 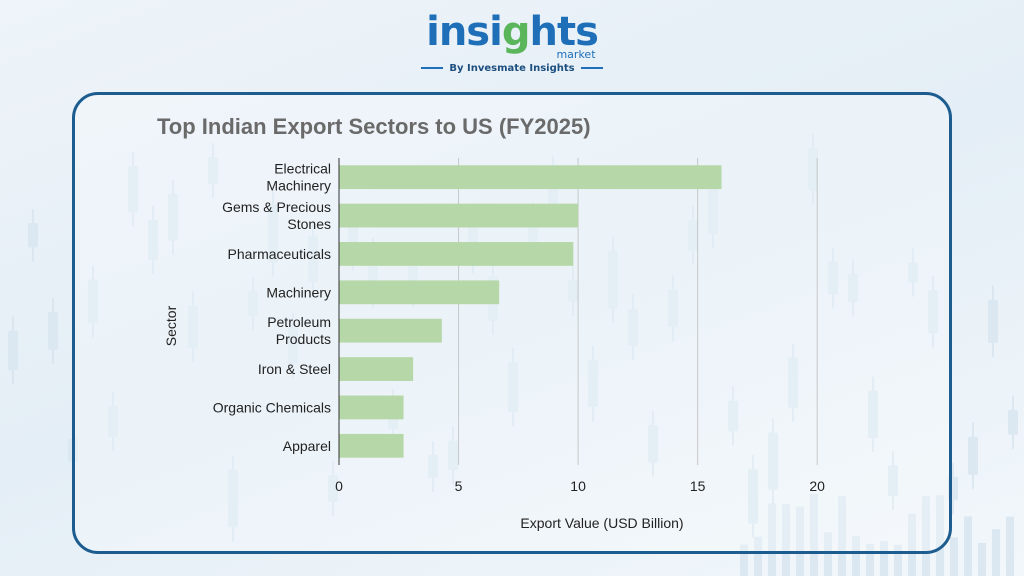 I want to click on logo-wordmark: insights, so click(x=512, y=32).